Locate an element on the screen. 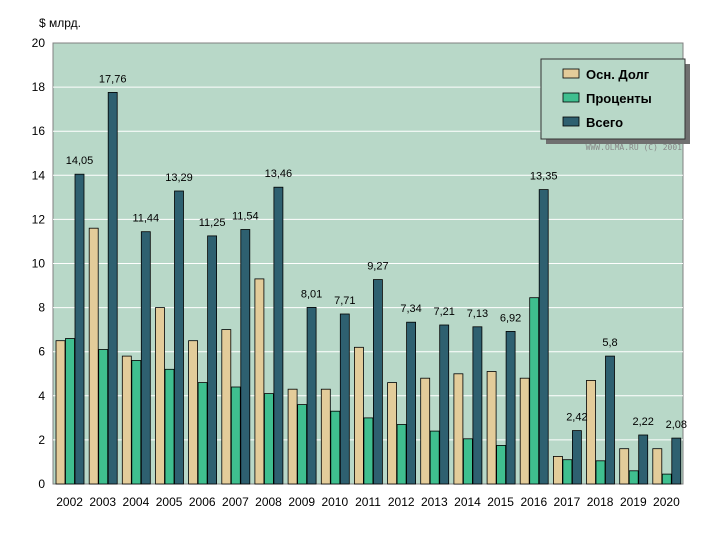 The height and width of the screenshot is (540, 720). y-tick-label: 6 is located at coordinates (41, 352).